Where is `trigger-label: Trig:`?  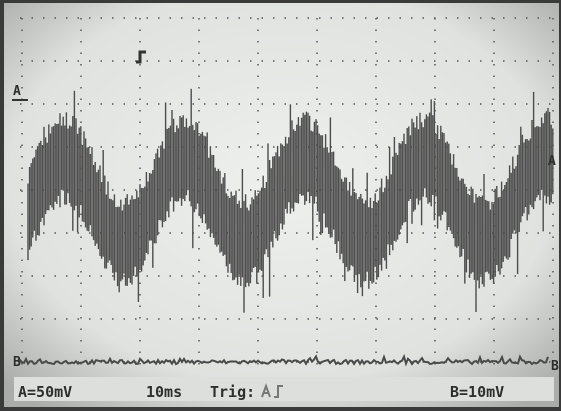 trigger-label: Trig: is located at coordinates (232, 392).